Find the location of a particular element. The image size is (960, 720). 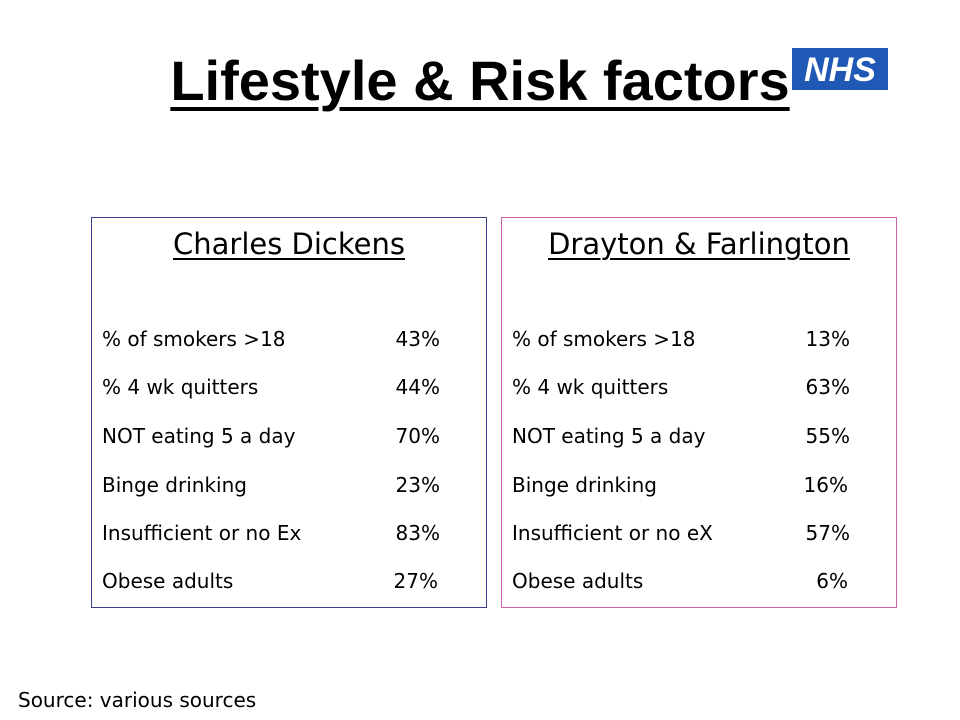

source-note: Source: various sources is located at coordinates (137, 700).